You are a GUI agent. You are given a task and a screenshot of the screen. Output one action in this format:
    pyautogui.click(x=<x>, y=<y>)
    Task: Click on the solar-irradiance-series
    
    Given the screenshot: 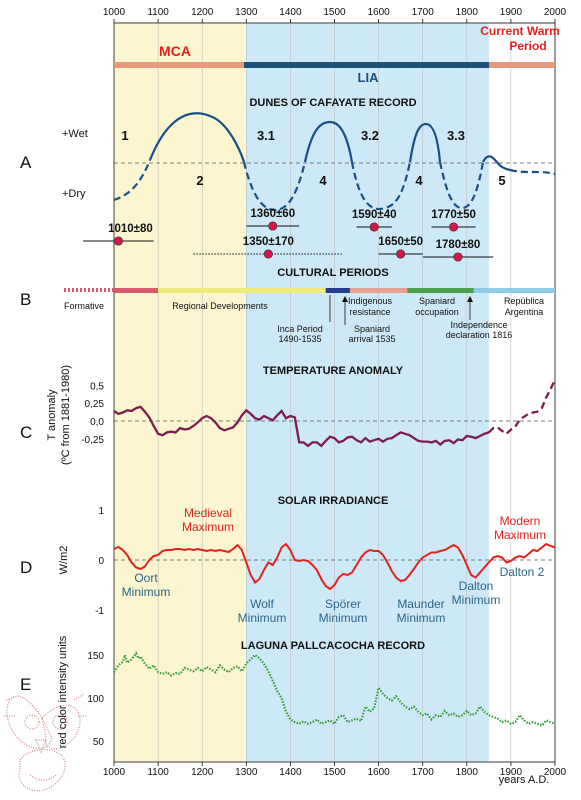 What is the action you would take?
    pyautogui.click(x=334, y=566)
    